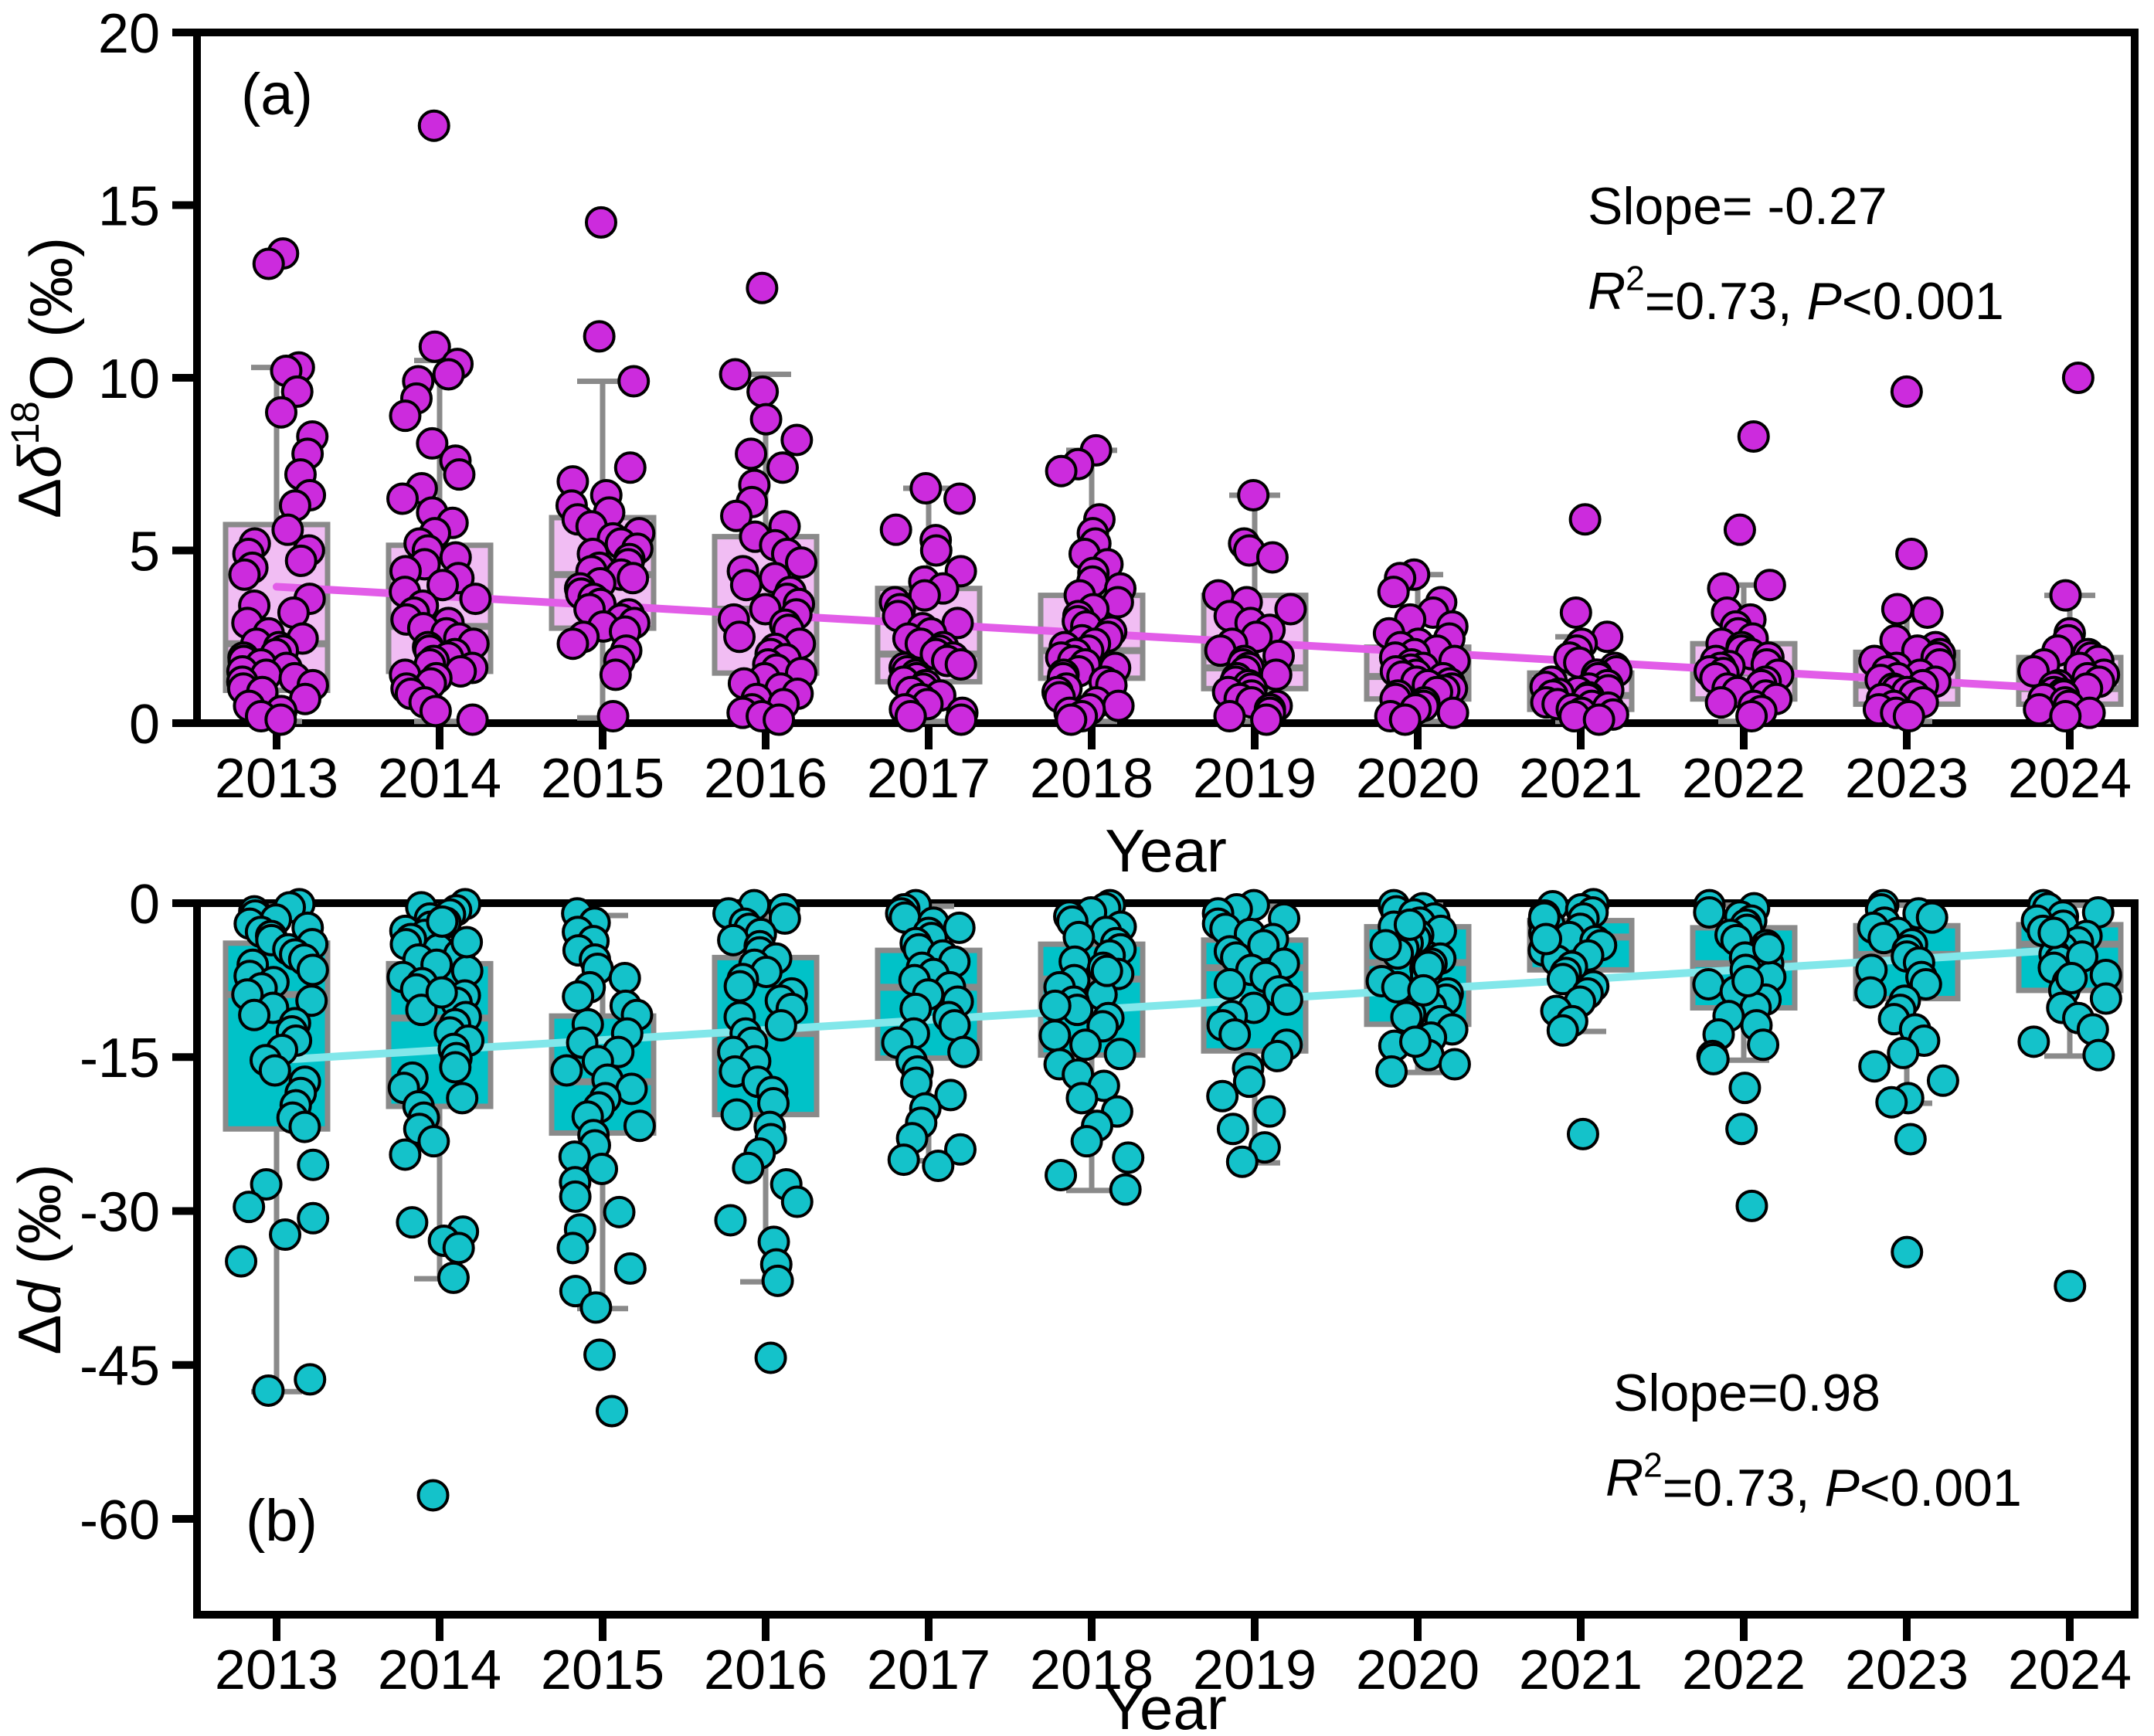 This screenshot has height=1736, width=2154. I want to click on panel-a-annotation-stats: R2=0.73, P<0.001, so click(1796, 295).